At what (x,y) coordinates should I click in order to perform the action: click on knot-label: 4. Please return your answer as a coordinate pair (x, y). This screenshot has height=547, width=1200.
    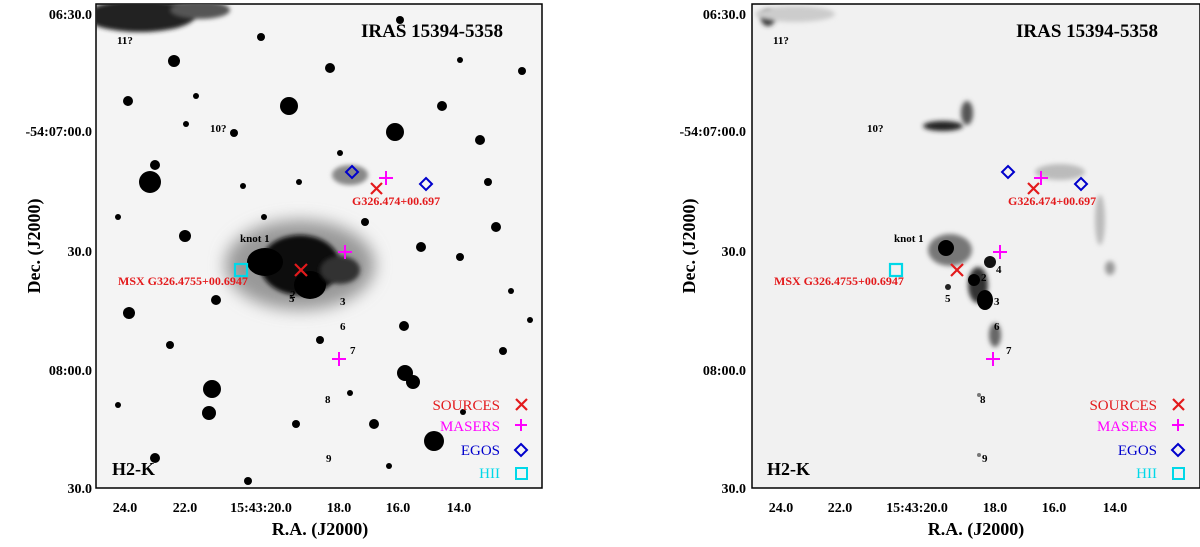
    Looking at the image, I should click on (999, 270).